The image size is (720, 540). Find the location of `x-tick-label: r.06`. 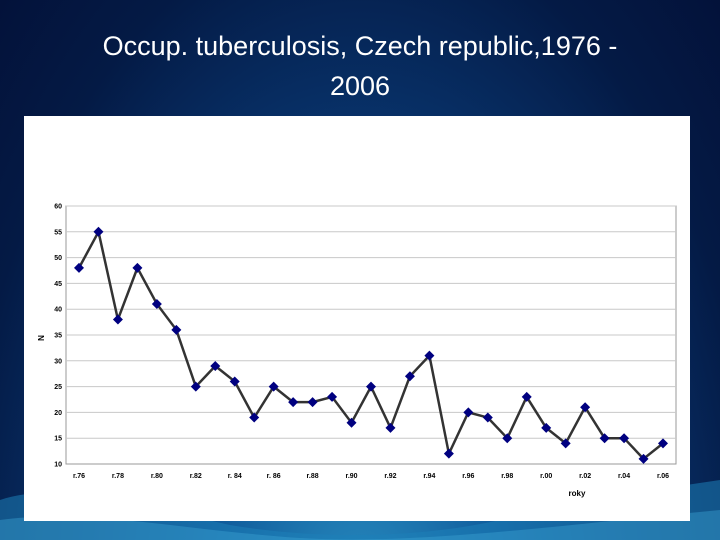

x-tick-label: r.06 is located at coordinates (663, 476).